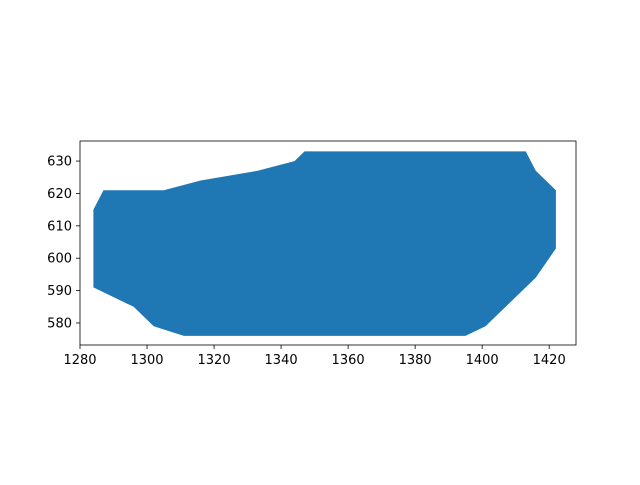 Image resolution: width=640 pixels, height=485 pixels. Describe the element at coordinates (59, 162) in the screenshot. I see `y-tick-label: 630` at that location.